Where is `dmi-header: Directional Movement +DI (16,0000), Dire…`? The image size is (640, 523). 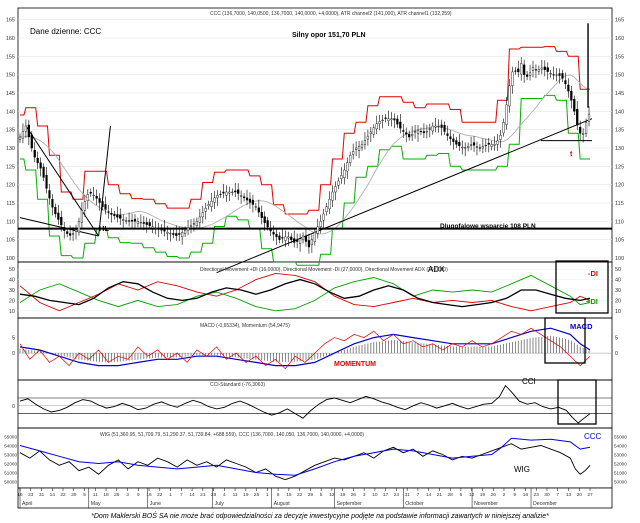 dmi-header: Directional Movement +DI (16,0000), Dire… is located at coordinates (324, 270).